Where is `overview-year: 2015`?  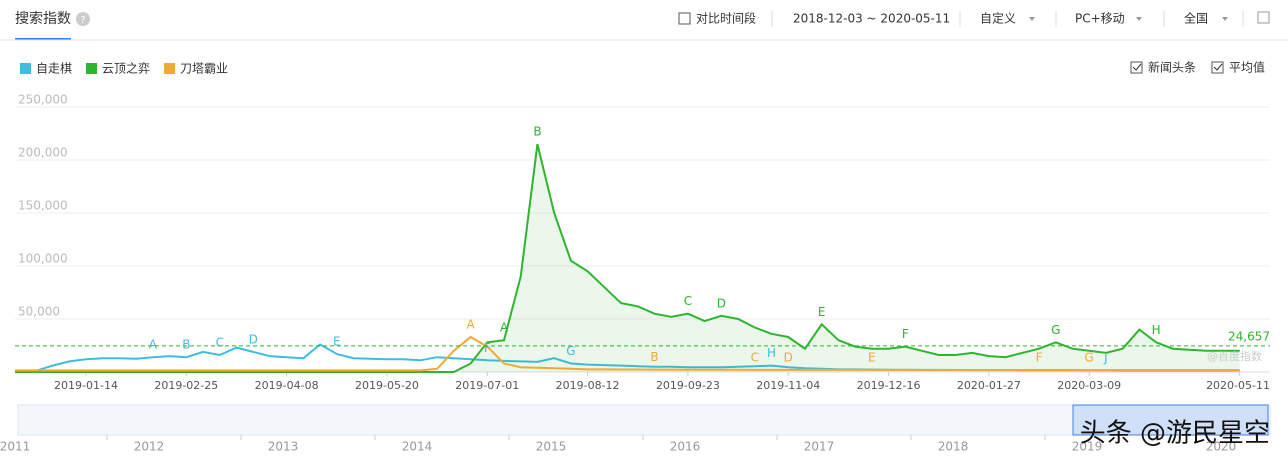 overview-year: 2015 is located at coordinates (551, 447).